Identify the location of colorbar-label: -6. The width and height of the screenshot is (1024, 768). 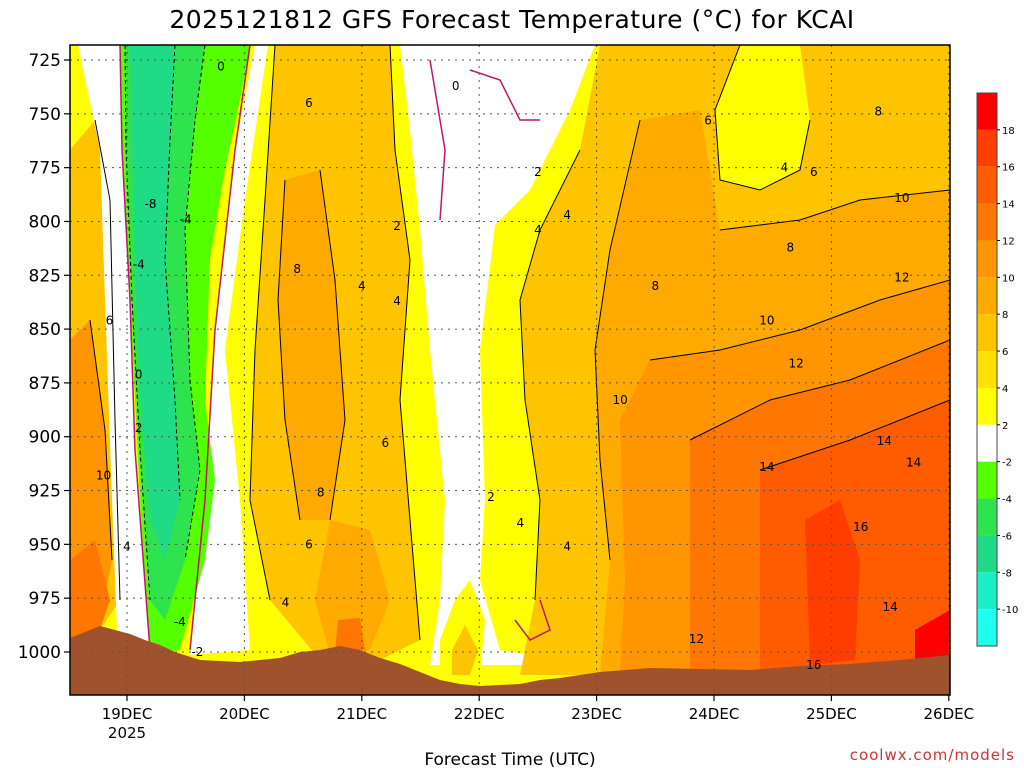
(1007, 536).